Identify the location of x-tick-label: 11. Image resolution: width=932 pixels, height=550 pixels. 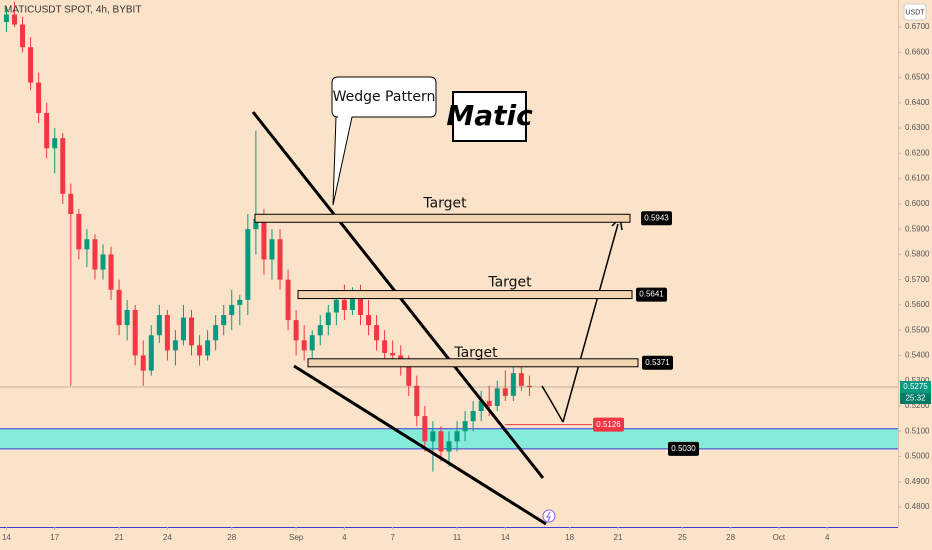
(457, 537).